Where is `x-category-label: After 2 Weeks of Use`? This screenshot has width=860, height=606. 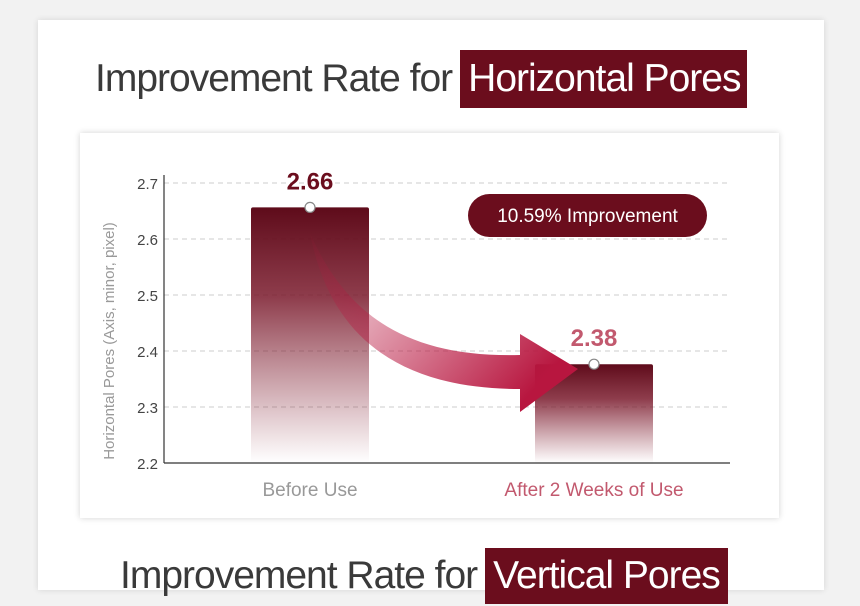
x-category-label: After 2 Weeks of Use is located at coordinates (593, 490).